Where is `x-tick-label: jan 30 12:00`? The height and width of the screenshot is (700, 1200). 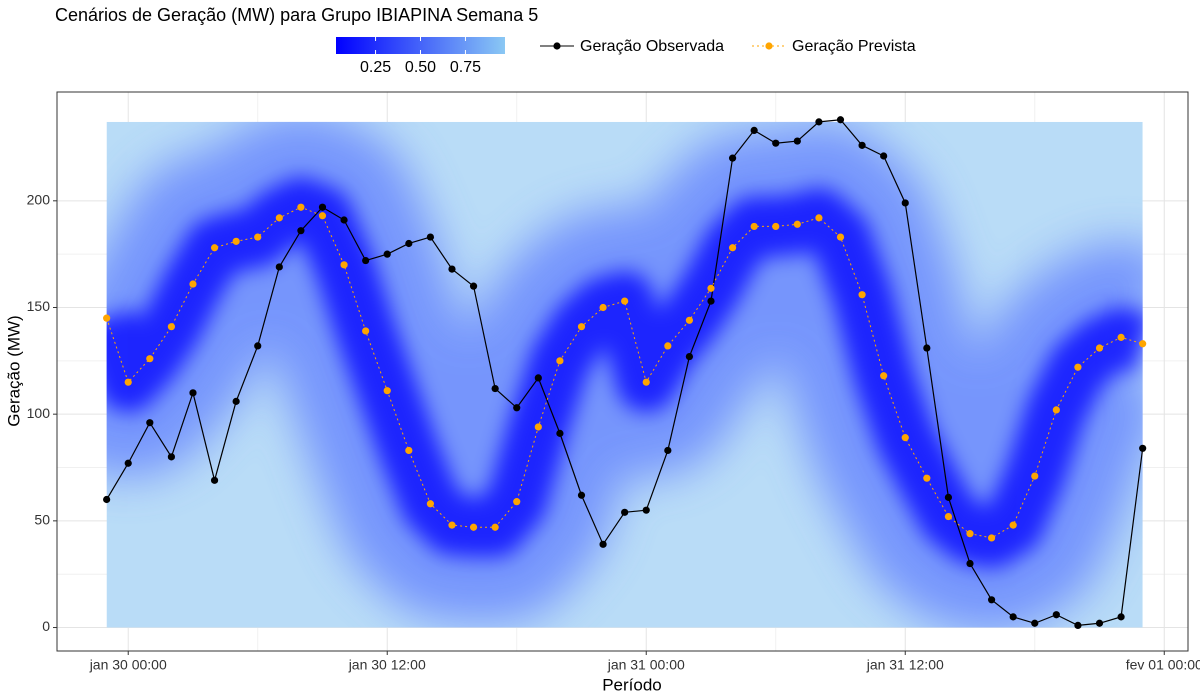
x-tick-label: jan 30 12:00 is located at coordinates (387, 665).